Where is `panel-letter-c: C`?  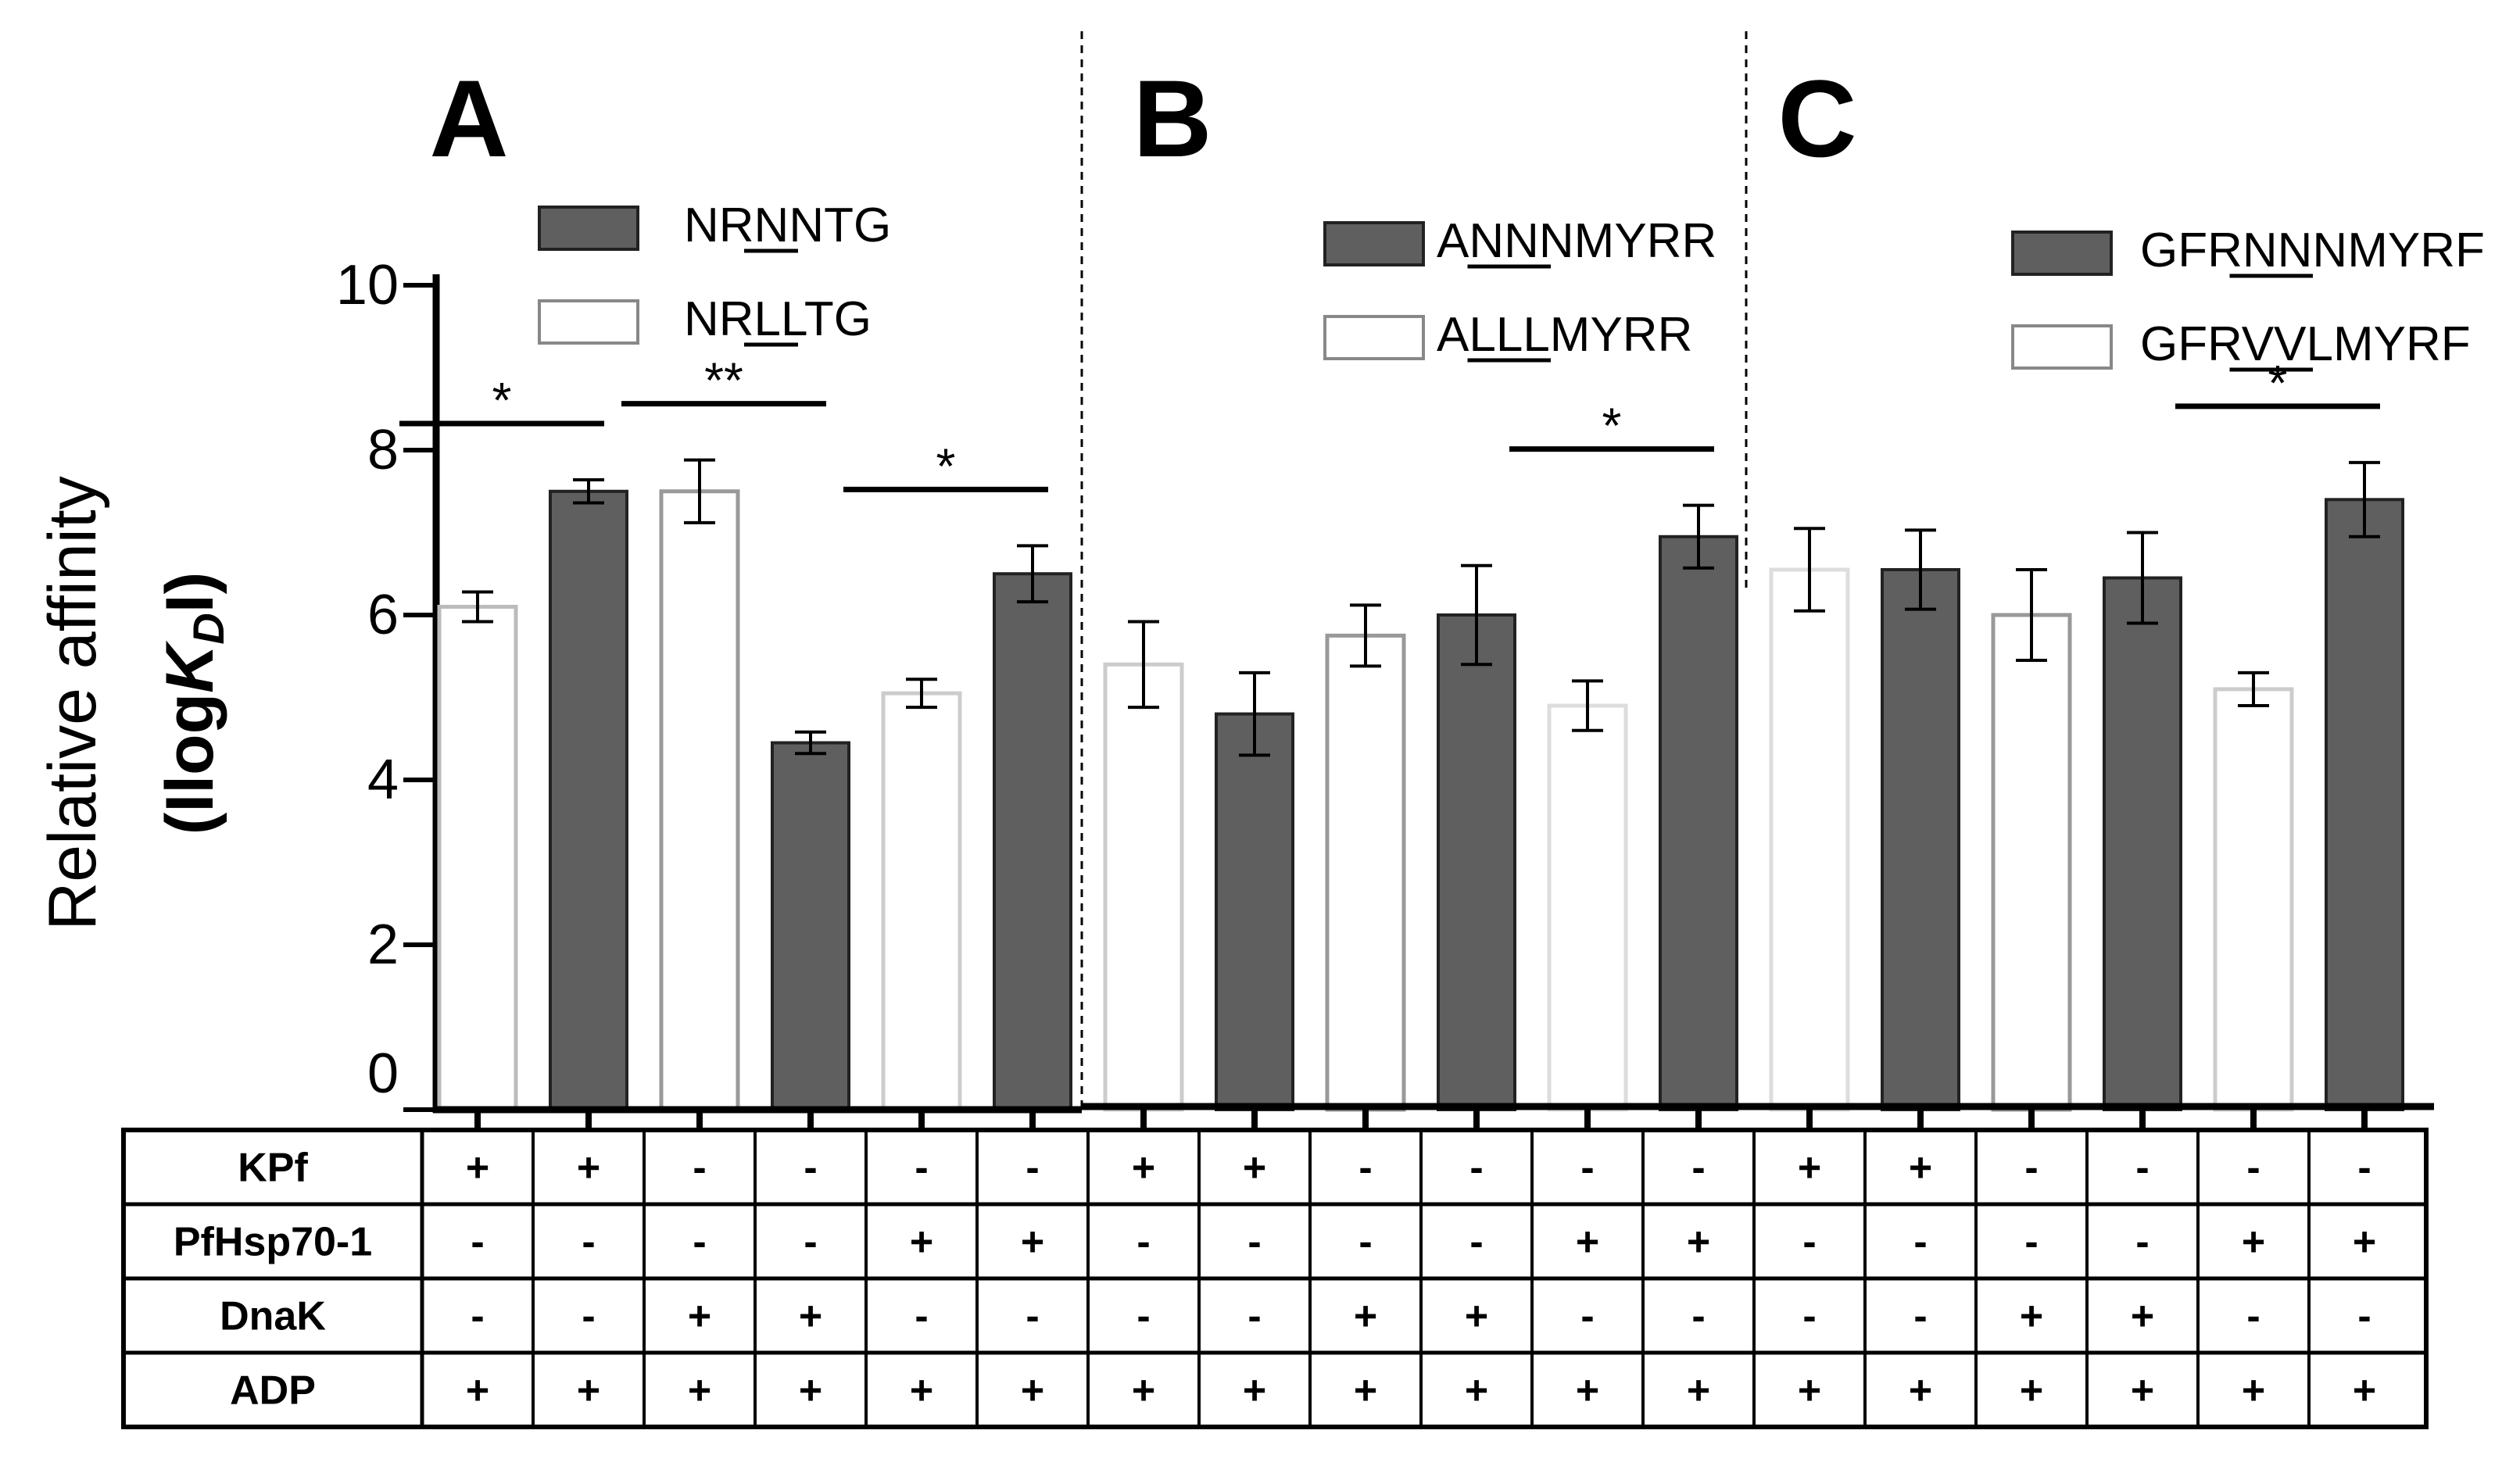 panel-letter-c: C is located at coordinates (1817, 118).